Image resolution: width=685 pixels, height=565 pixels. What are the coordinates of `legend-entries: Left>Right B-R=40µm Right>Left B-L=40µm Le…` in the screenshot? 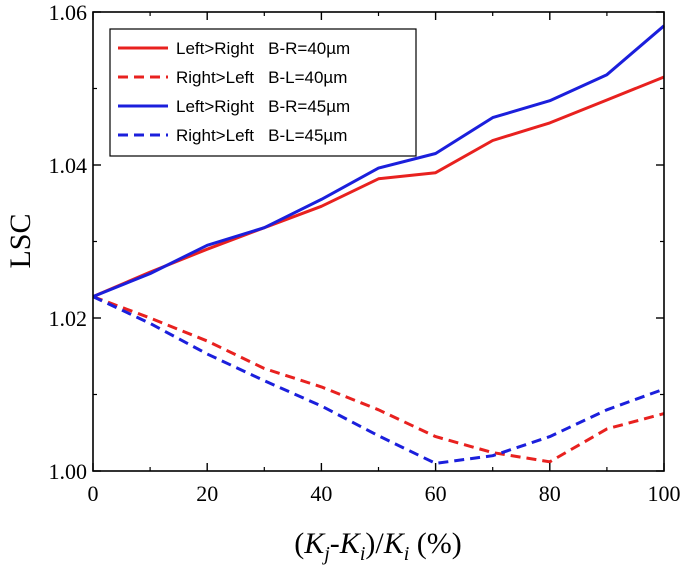 It's located at (234, 92).